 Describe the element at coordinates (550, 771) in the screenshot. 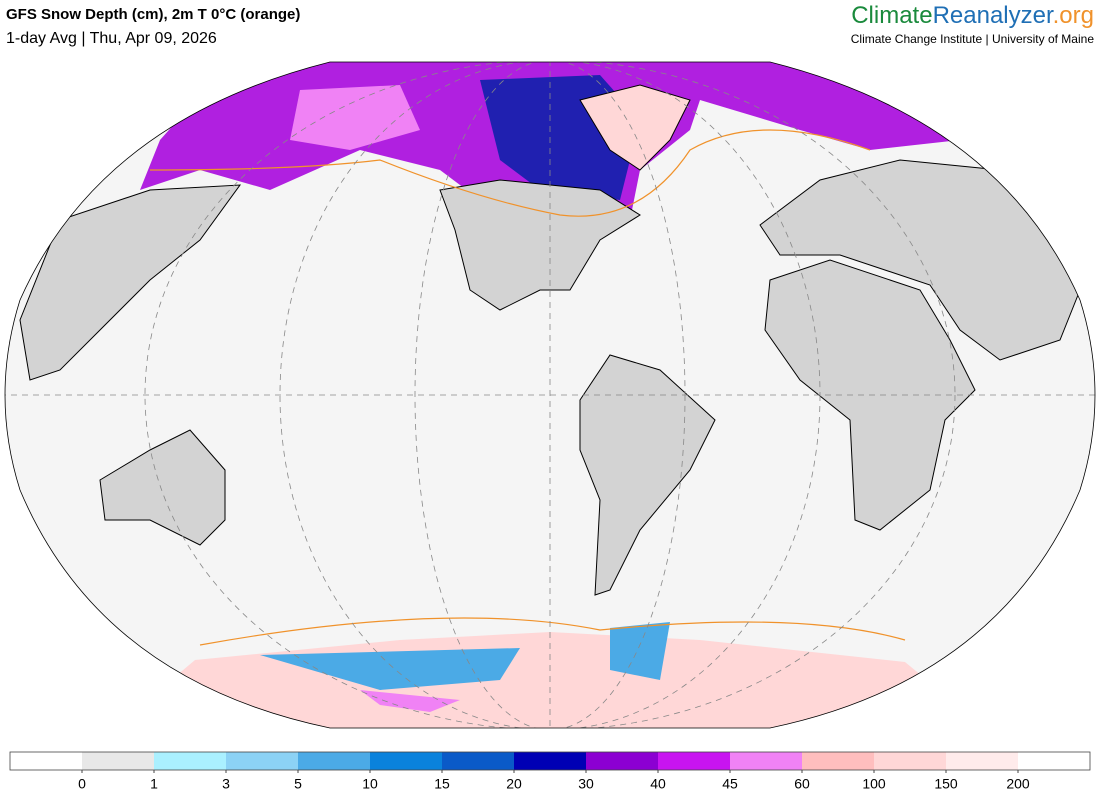

I see `colorbar: 0 1 3 5 10 15 20 30 40 45 60 100 150 200` at that location.